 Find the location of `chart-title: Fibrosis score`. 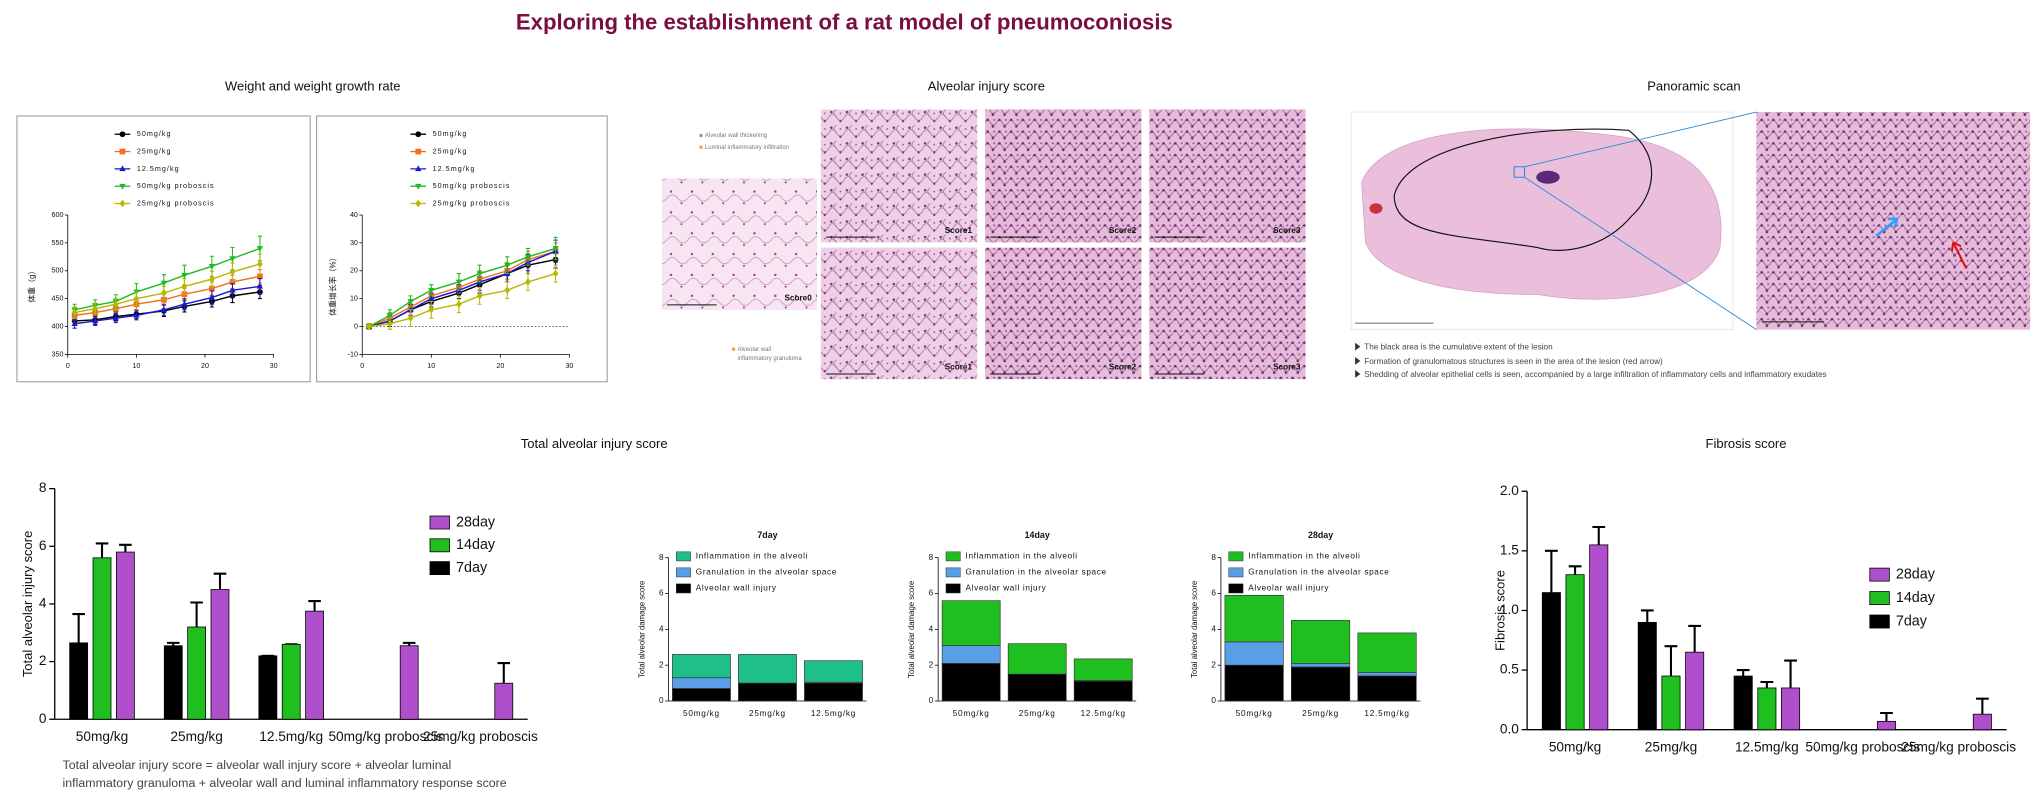

chart-title: Fibrosis score is located at coordinates (1746, 443).